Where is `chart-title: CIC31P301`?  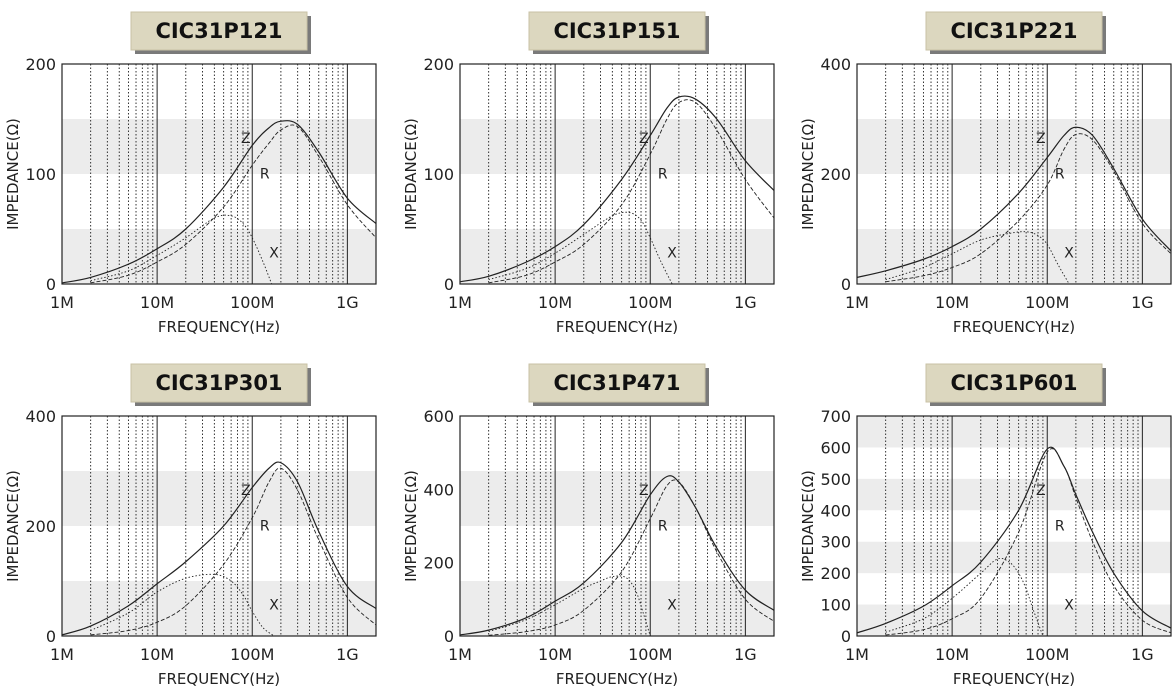
chart-title: CIC31P301 is located at coordinates (218, 383).